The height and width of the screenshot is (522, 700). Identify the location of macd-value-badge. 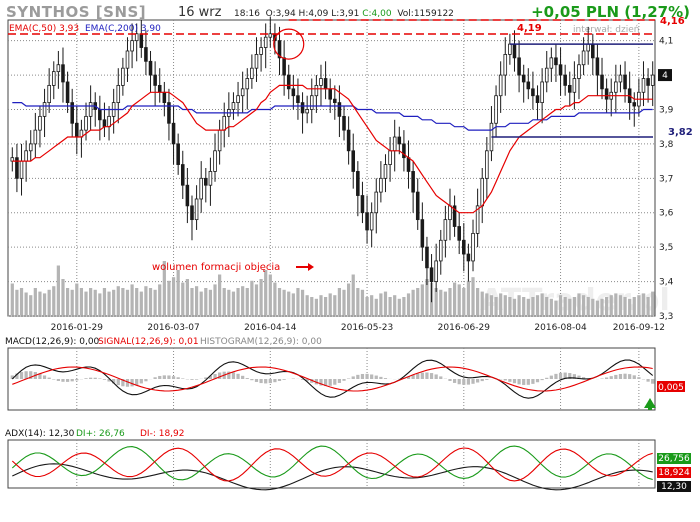
(671, 386).